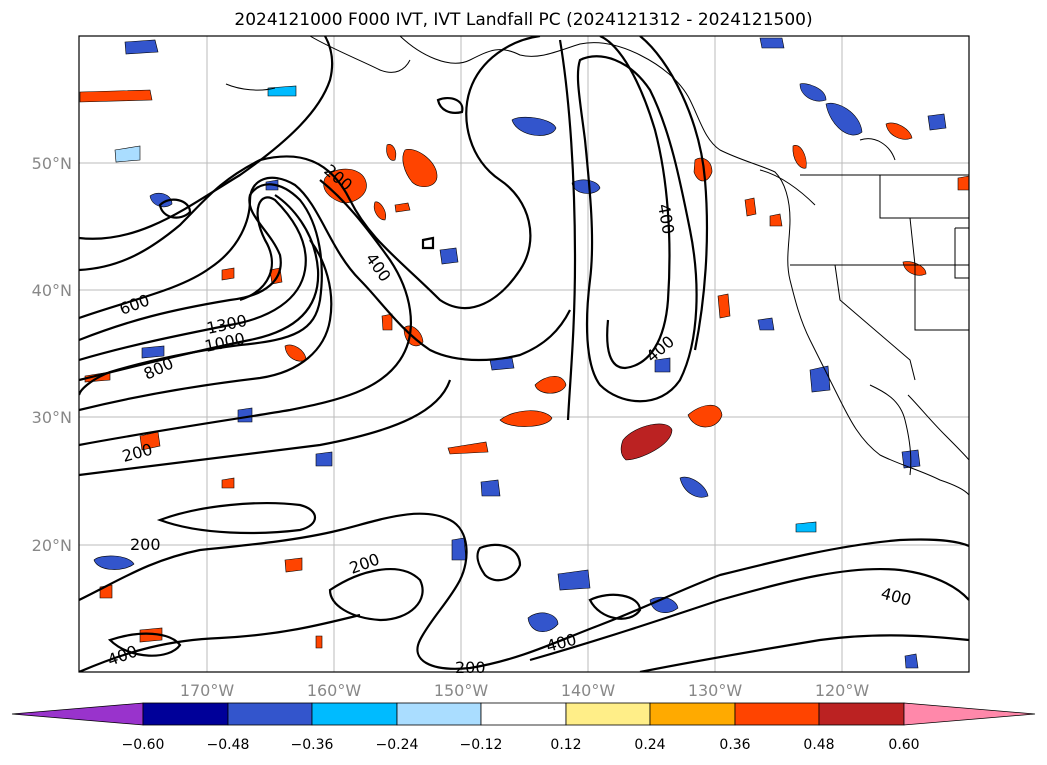 This screenshot has width=1047, height=765. What do you see at coordinates (734, 745) in the screenshot?
I see `colorbar-tick: 0.36` at bounding box center [734, 745].